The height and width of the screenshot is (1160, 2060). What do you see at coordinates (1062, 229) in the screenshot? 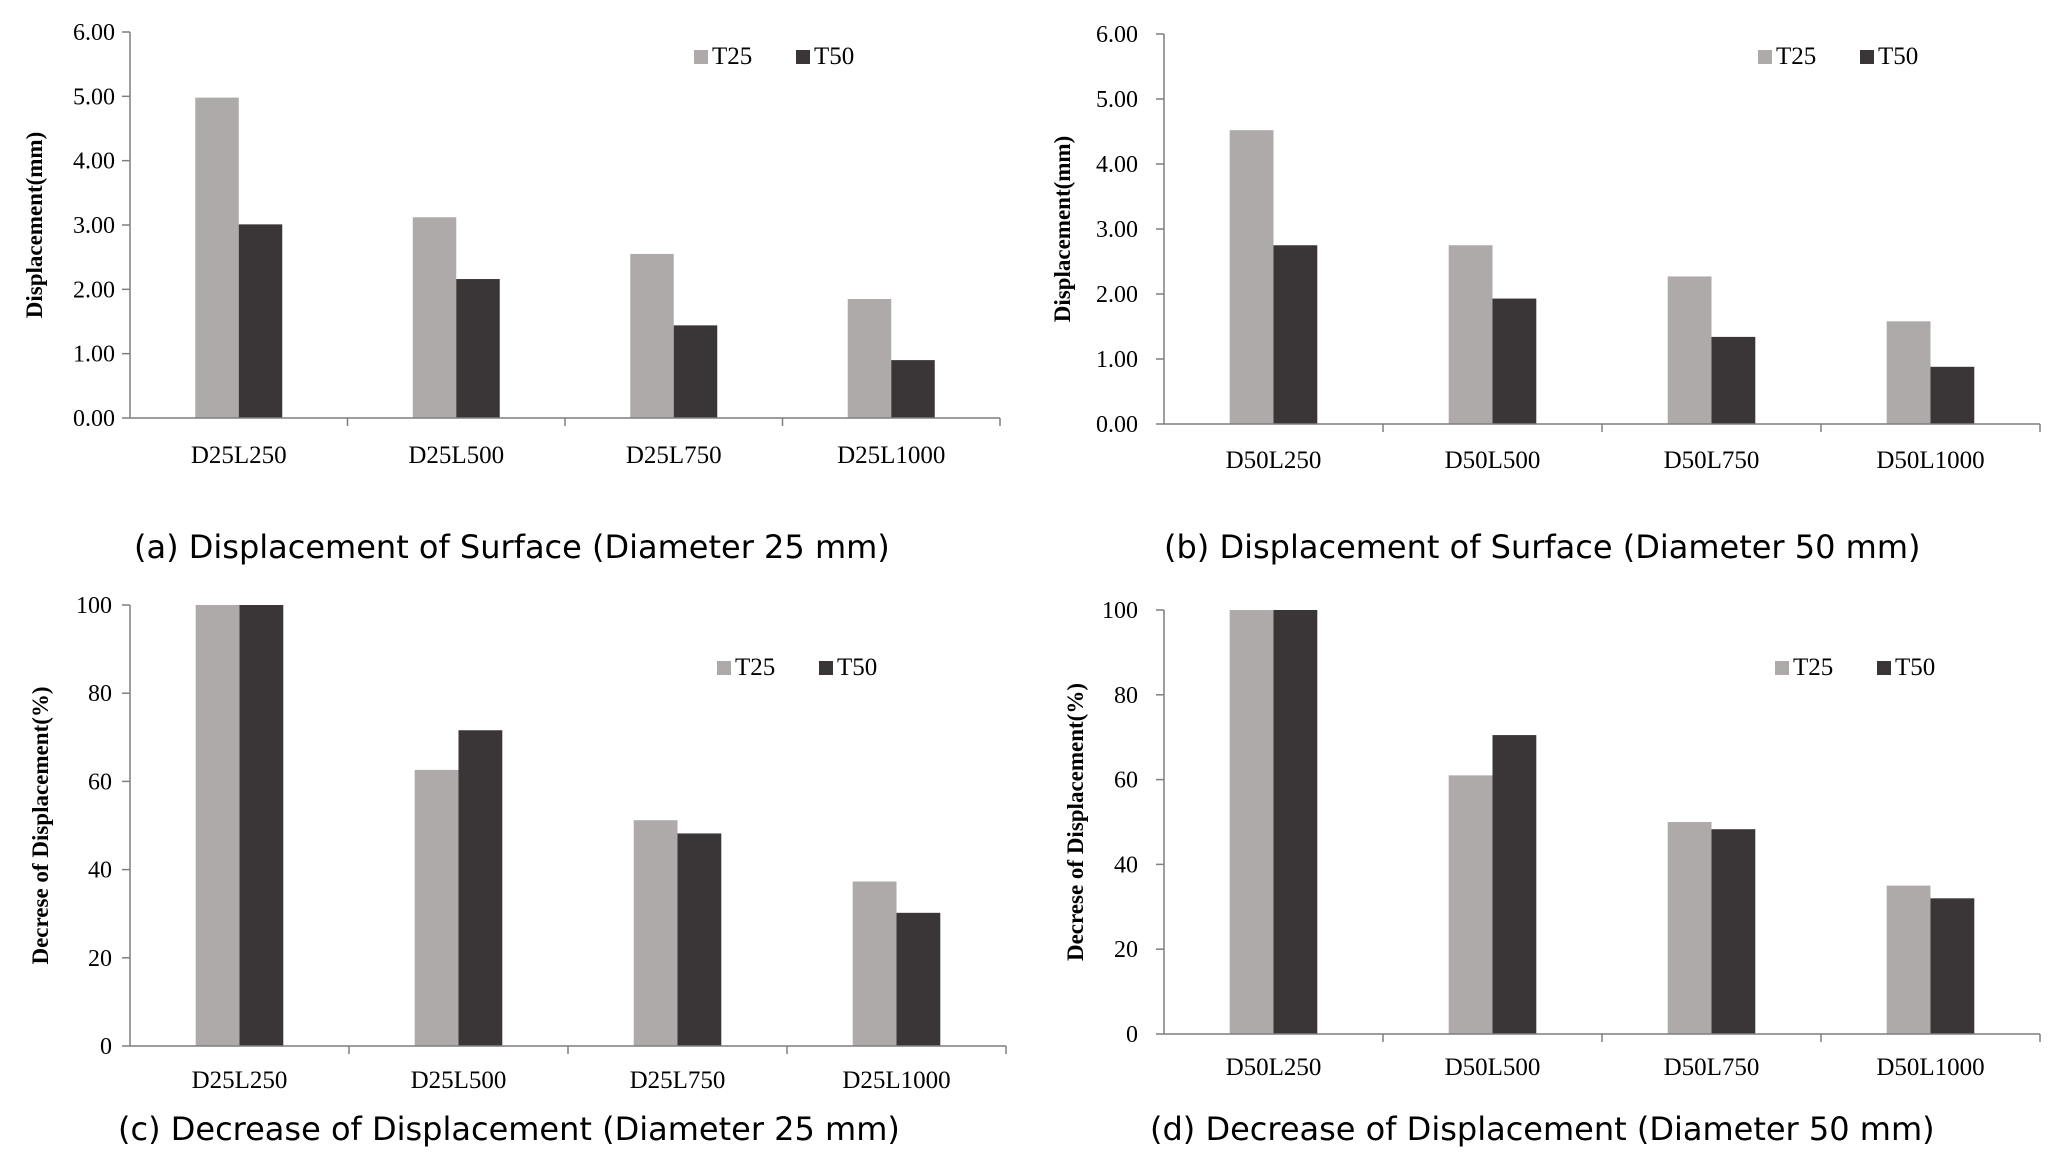
I see `panel-b-y-axis-title: Displacement(mm)` at bounding box center [1062, 229].